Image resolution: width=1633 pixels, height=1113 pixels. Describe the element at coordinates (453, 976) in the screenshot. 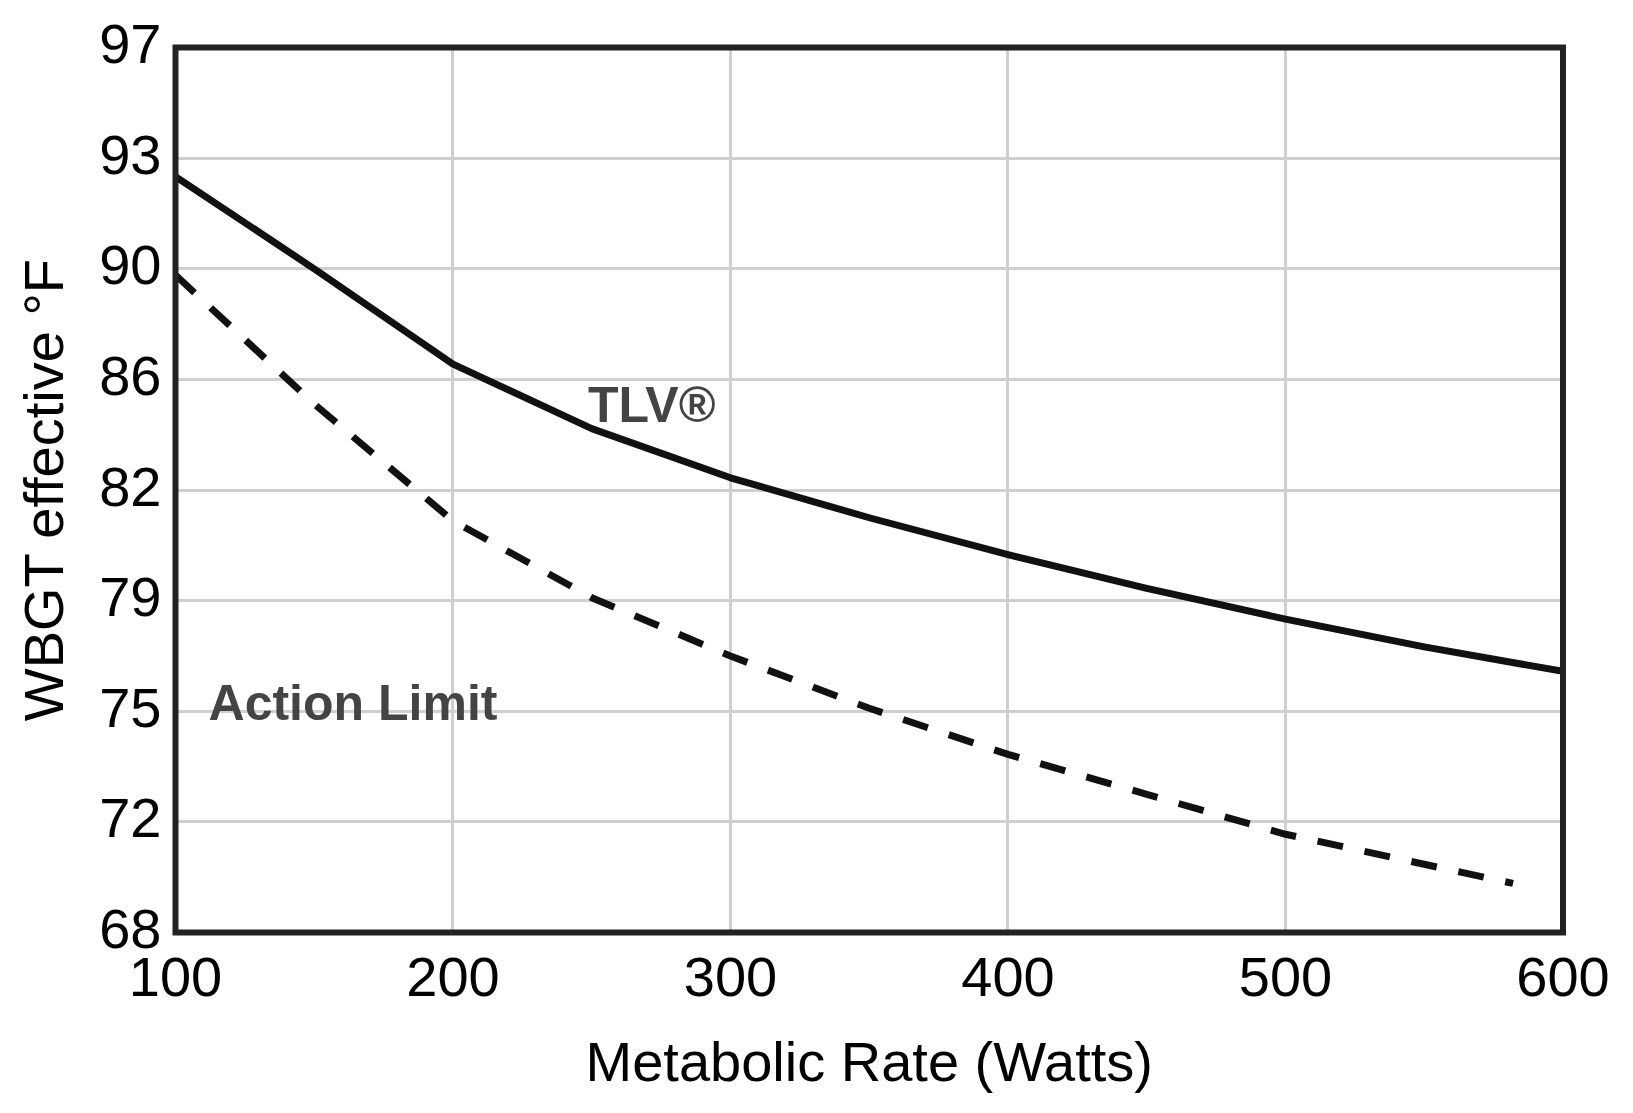

I see `x-tick-label: 200` at that location.